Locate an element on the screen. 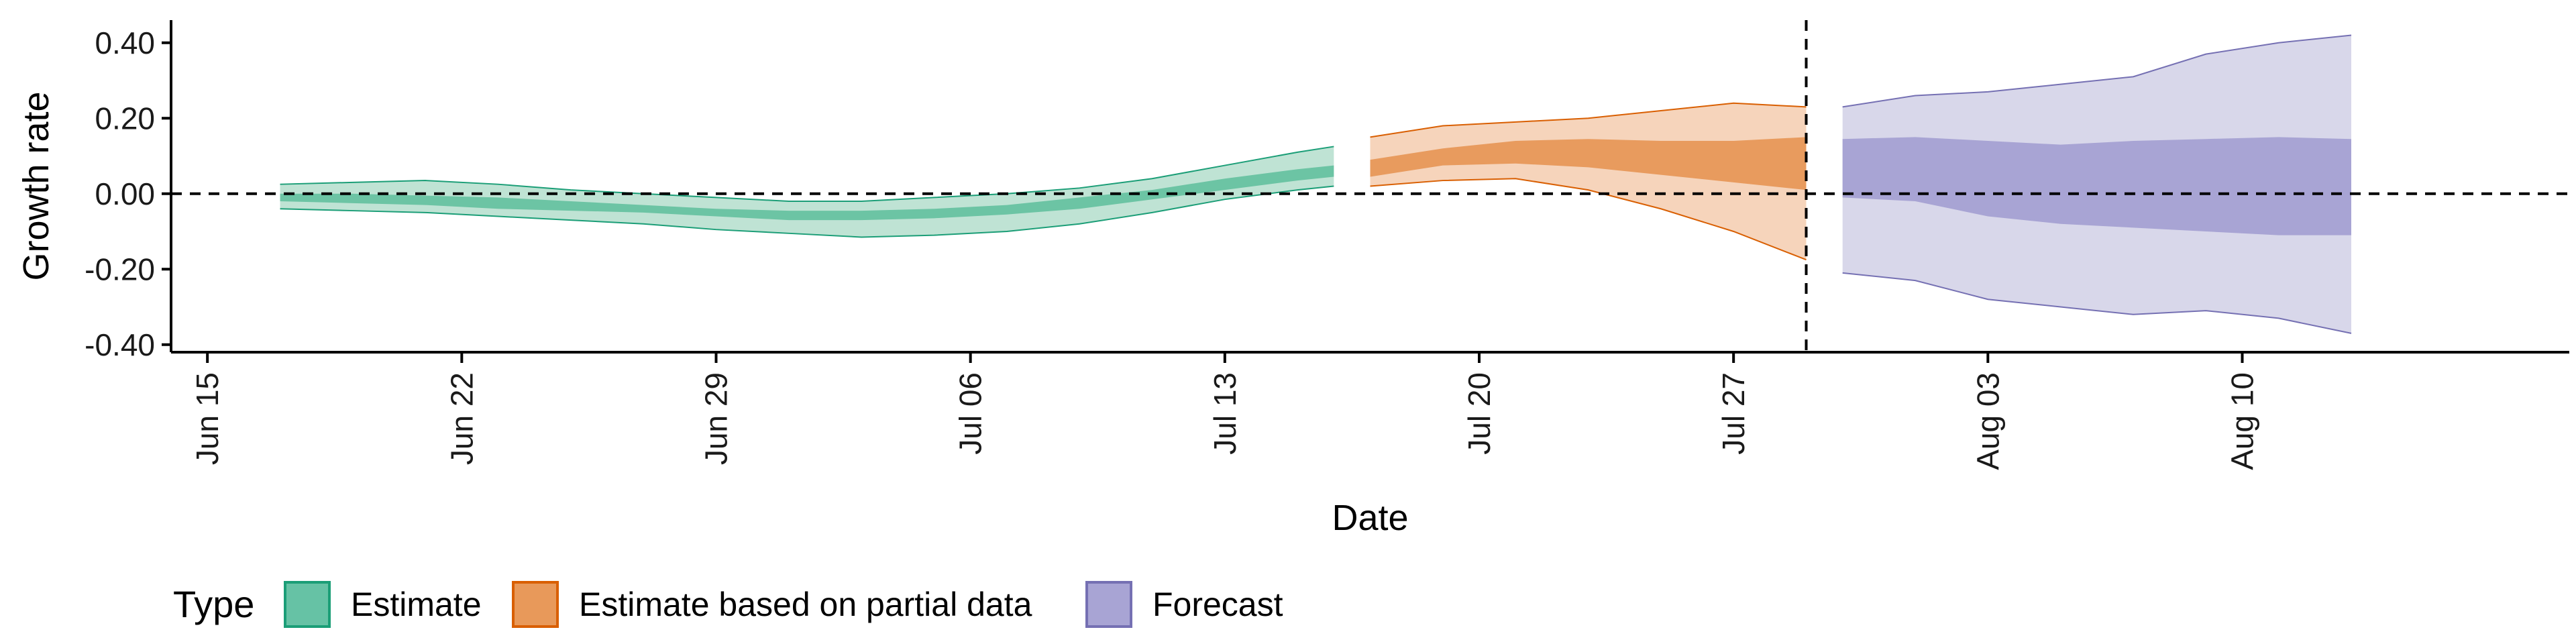  series-estimate-based-on-partial-data is located at coordinates (1588, 181).